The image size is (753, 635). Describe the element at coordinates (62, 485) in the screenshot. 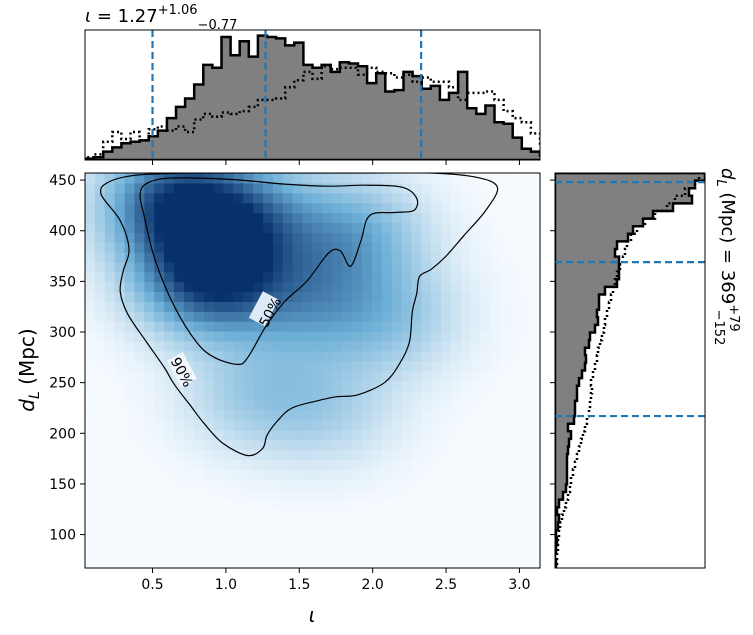

I see `y-tick-label: 150` at that location.